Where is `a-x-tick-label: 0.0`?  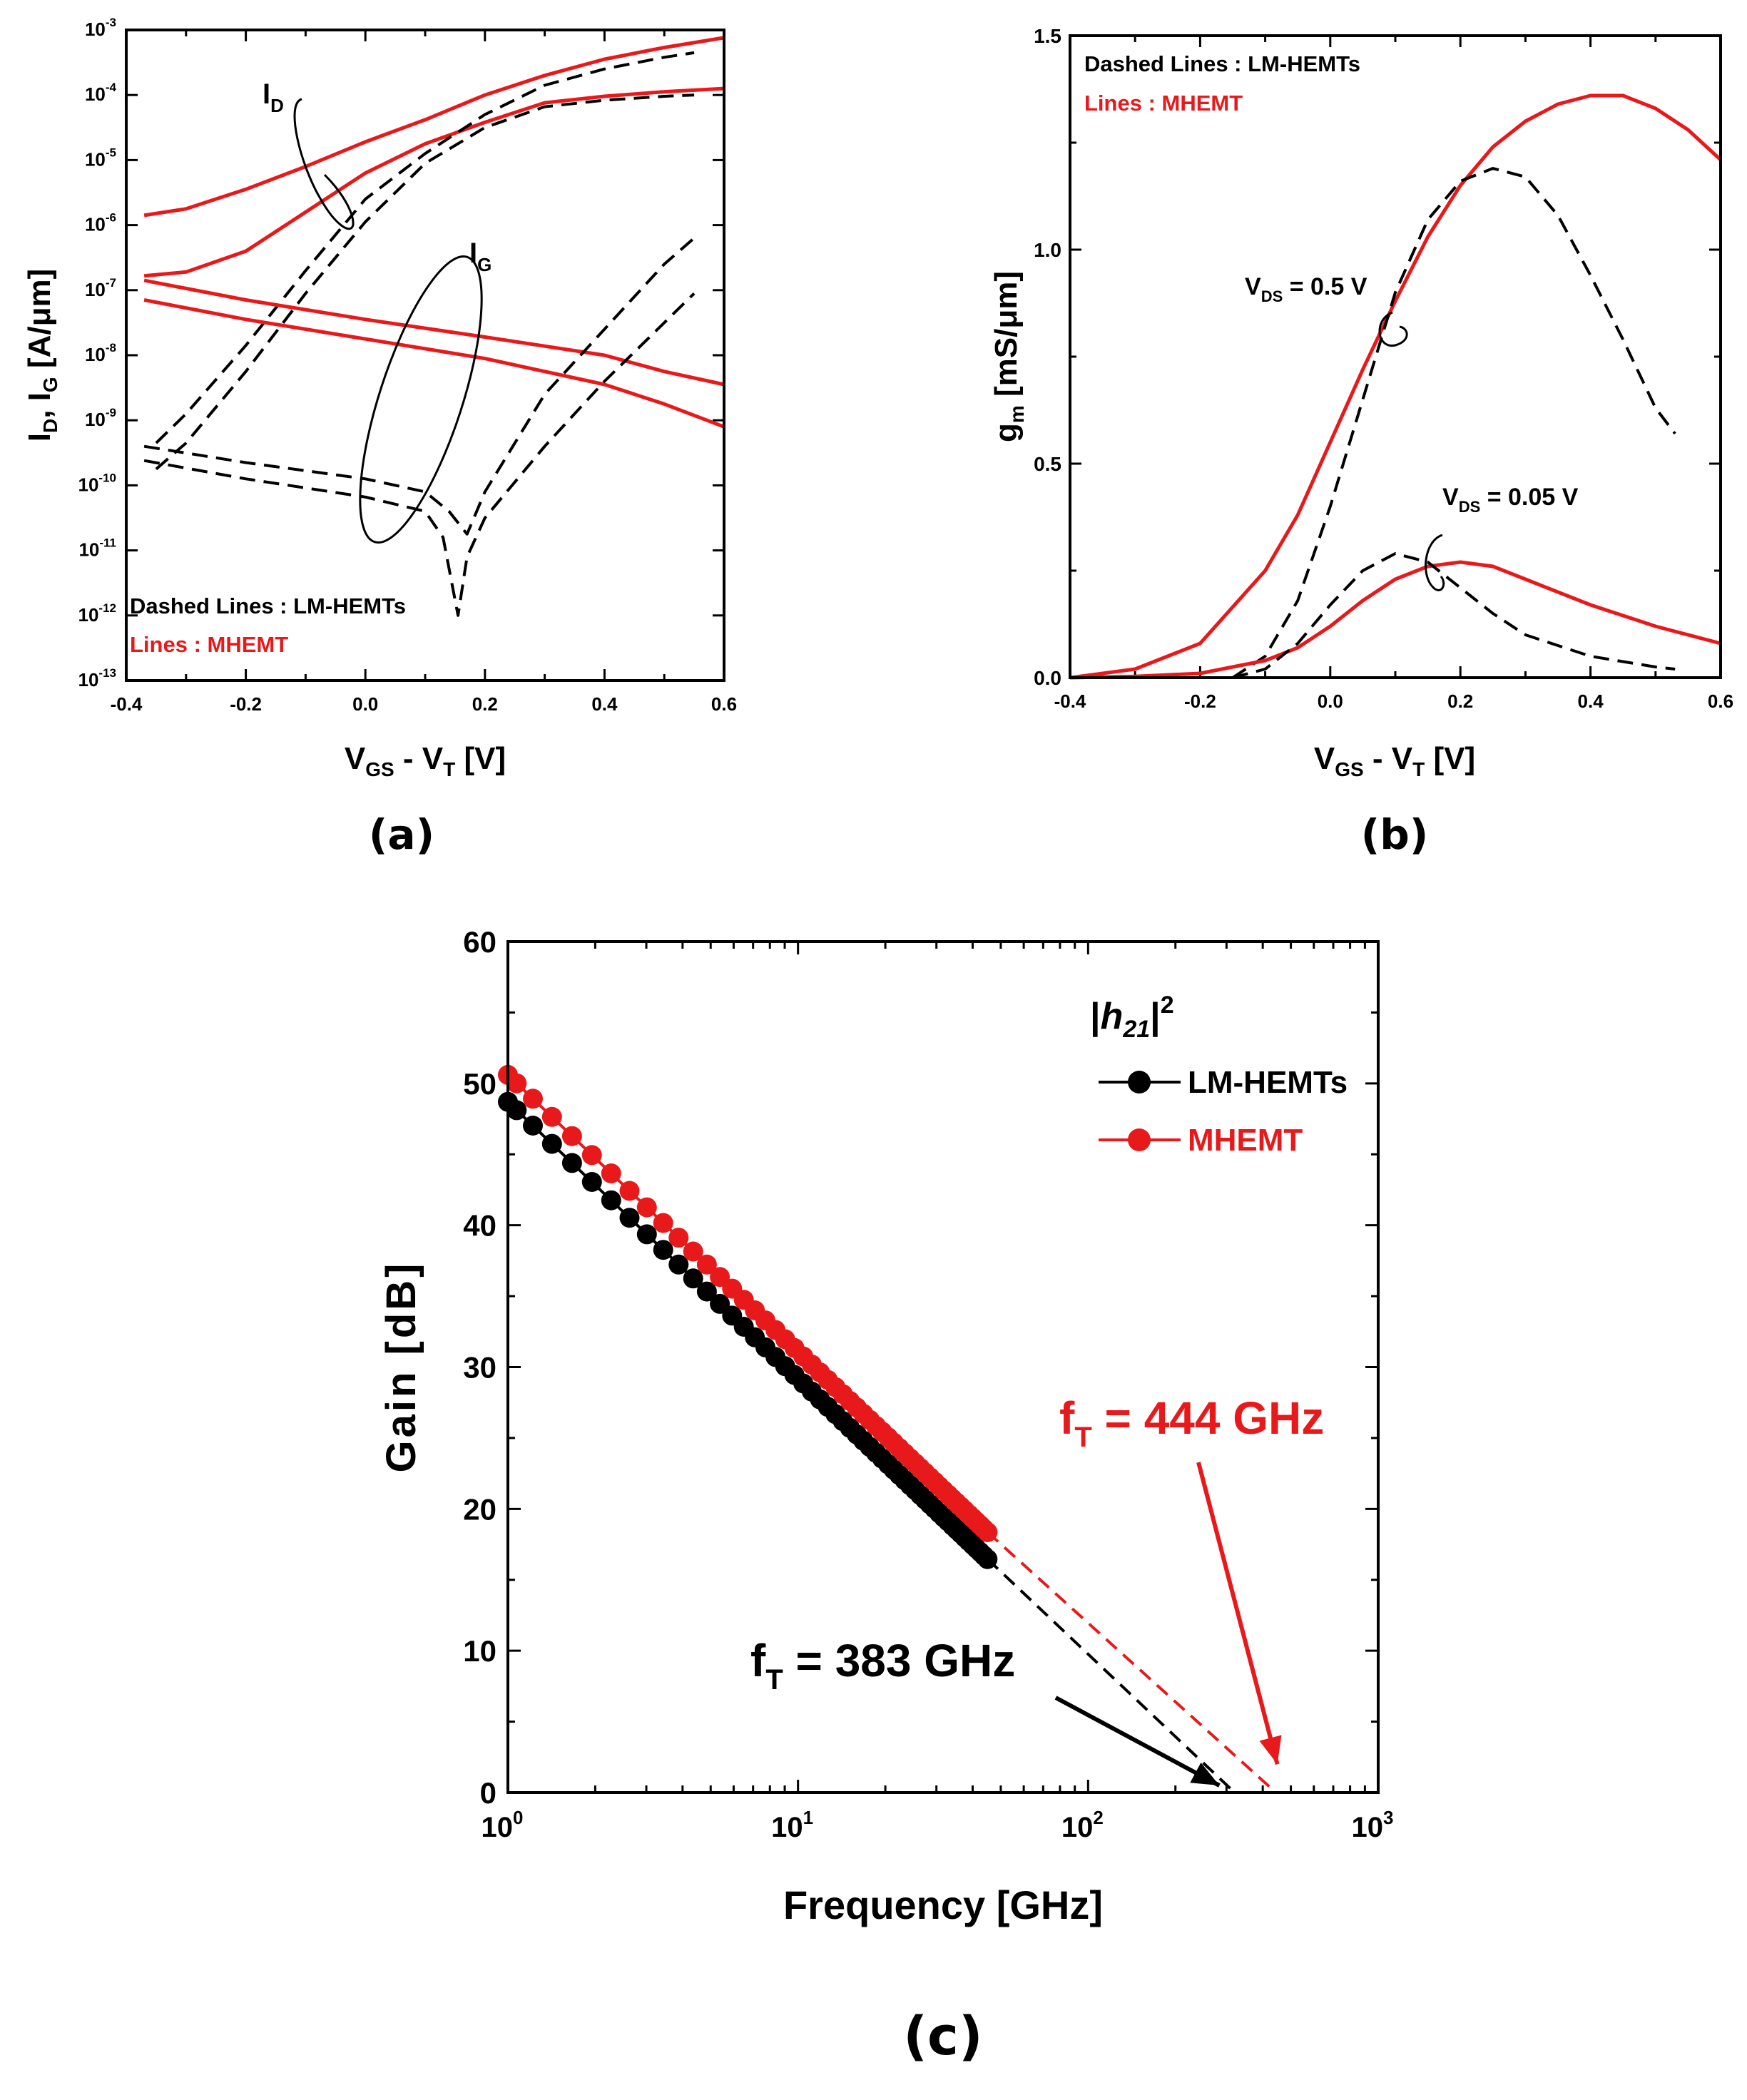
a-x-tick-label: 0.0 is located at coordinates (365, 704).